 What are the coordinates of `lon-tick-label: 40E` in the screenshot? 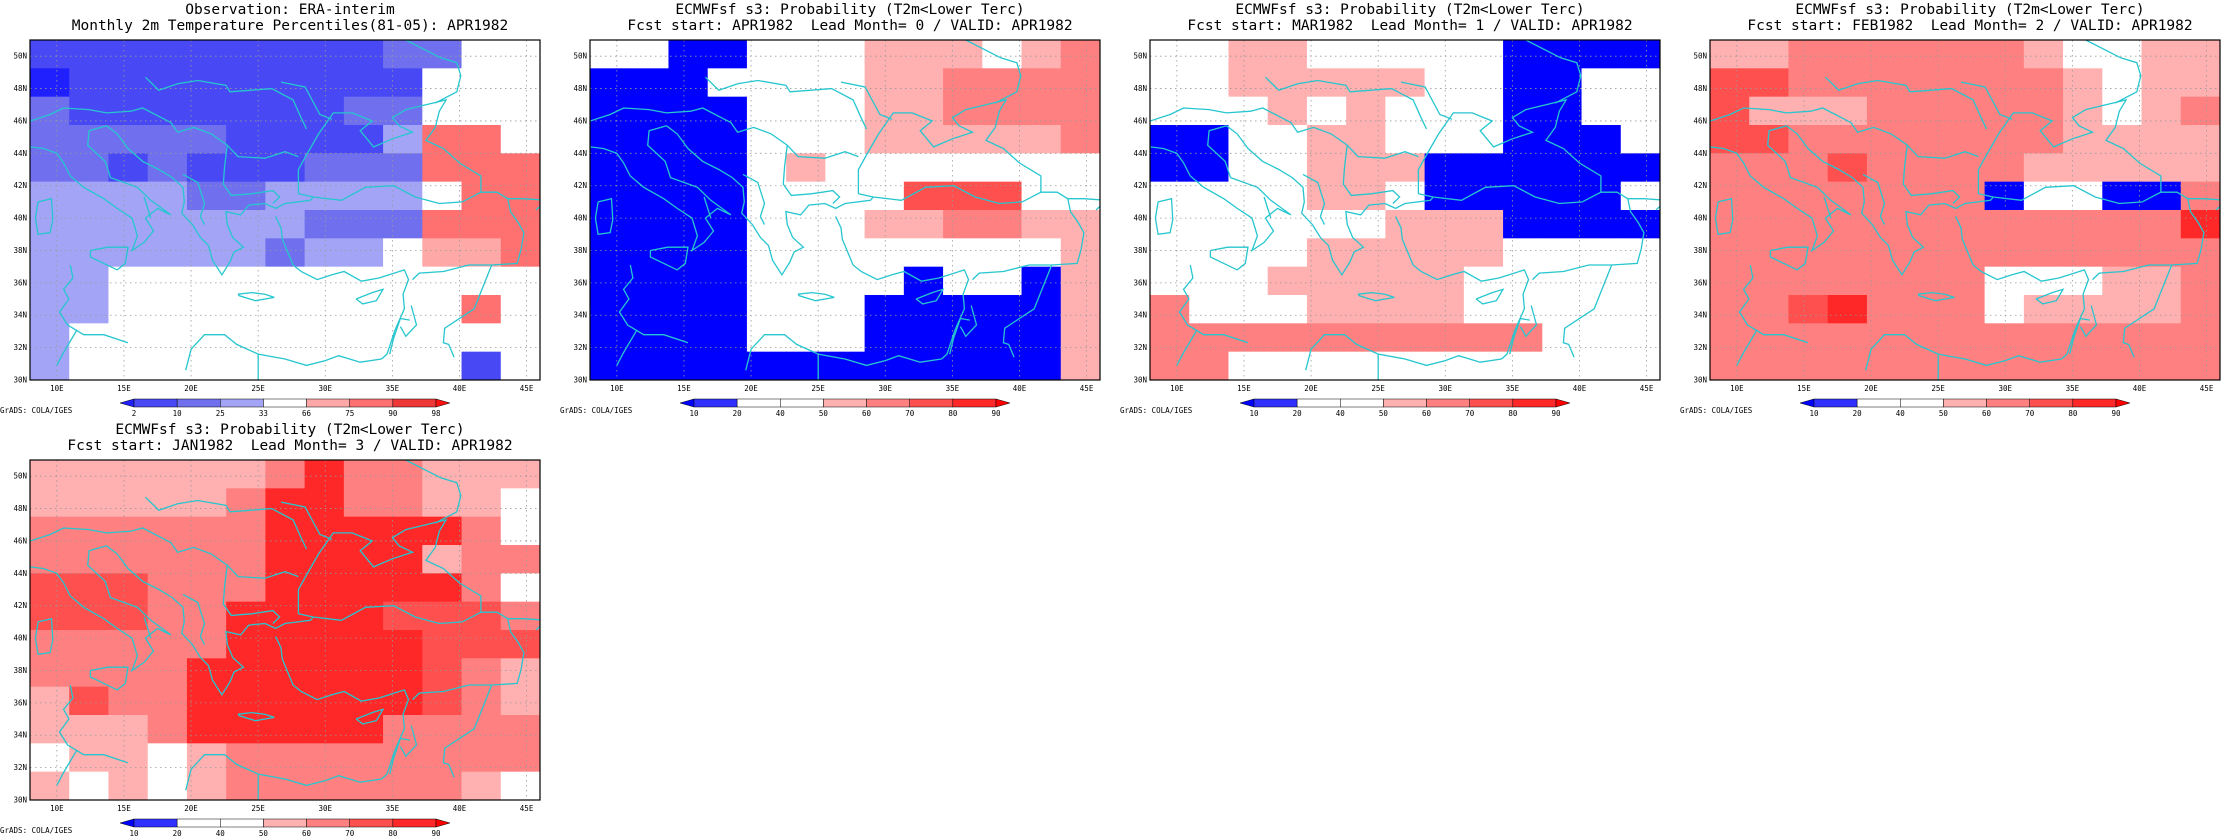 It's located at (460, 808).